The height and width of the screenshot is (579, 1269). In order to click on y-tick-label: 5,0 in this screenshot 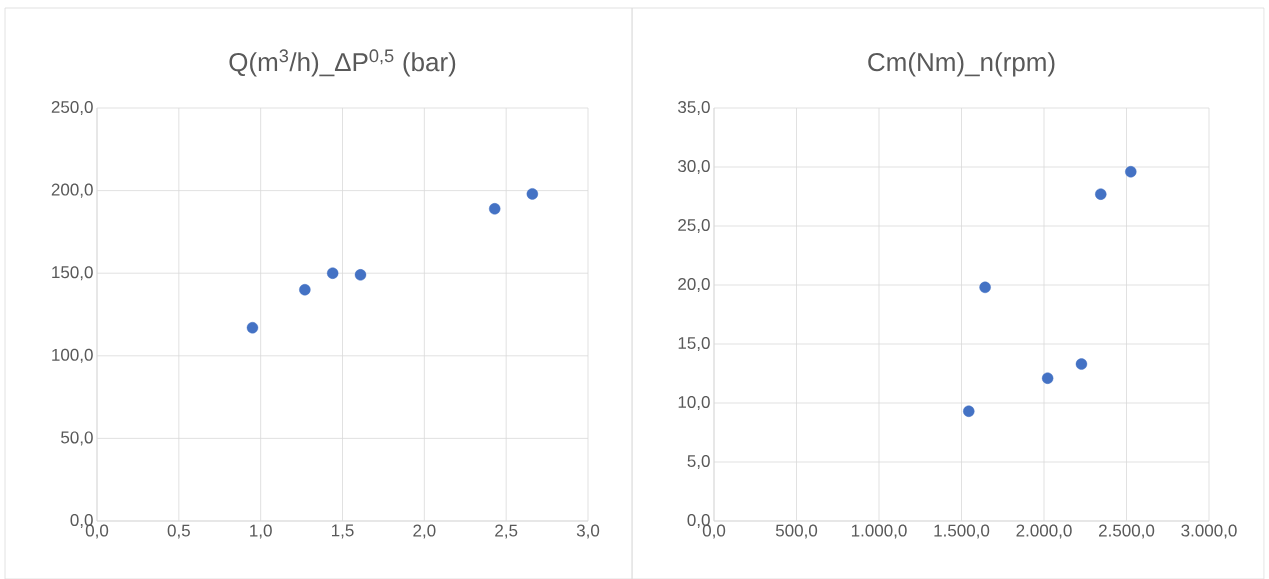, I will do `click(698, 462)`.